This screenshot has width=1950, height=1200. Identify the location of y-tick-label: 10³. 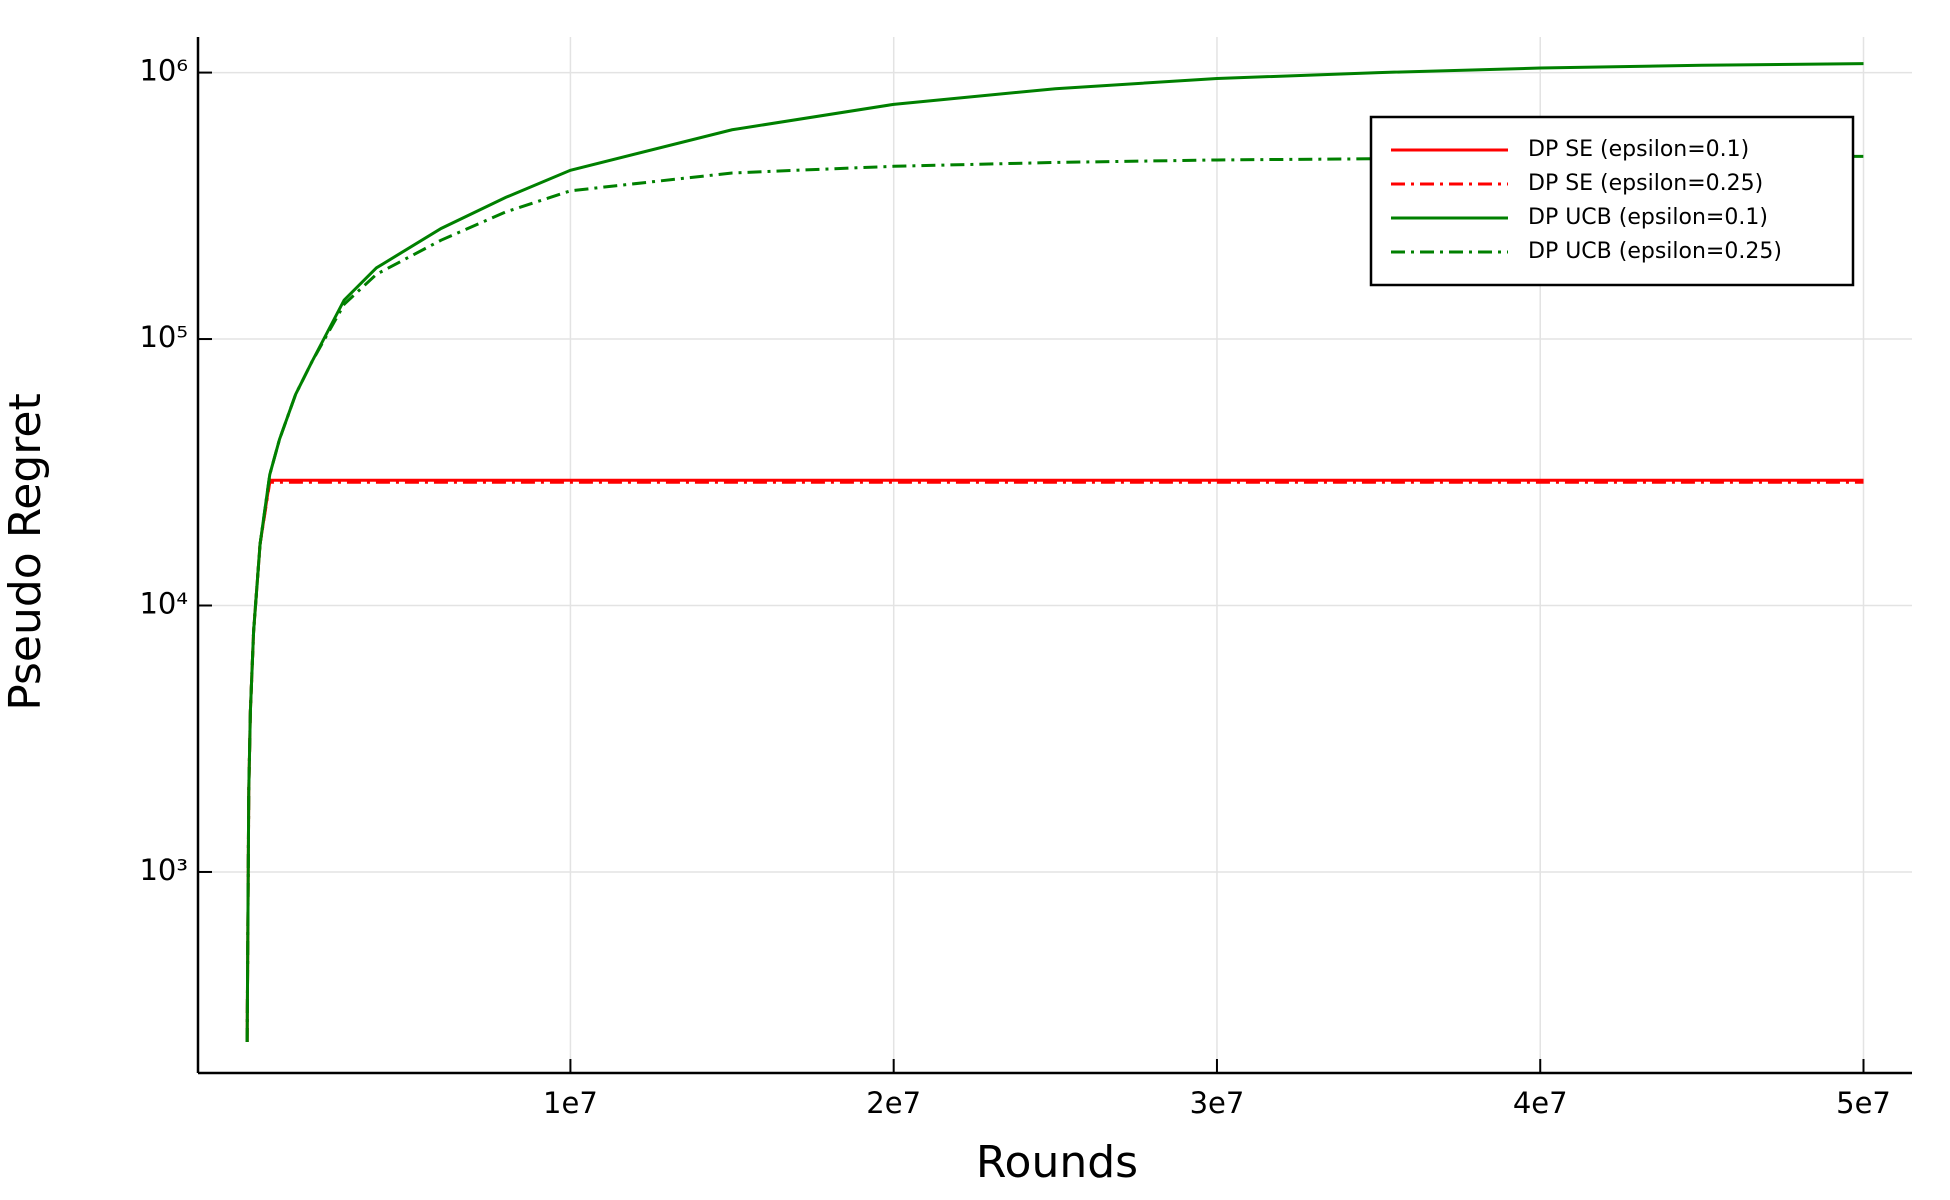
(163, 870).